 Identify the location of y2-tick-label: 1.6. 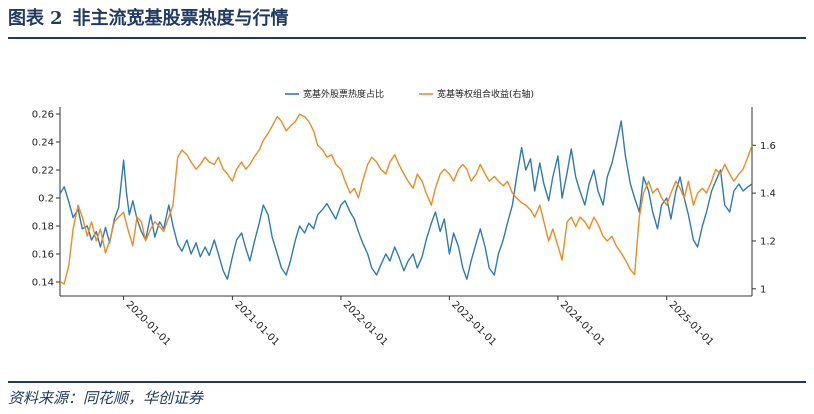
(768, 146).